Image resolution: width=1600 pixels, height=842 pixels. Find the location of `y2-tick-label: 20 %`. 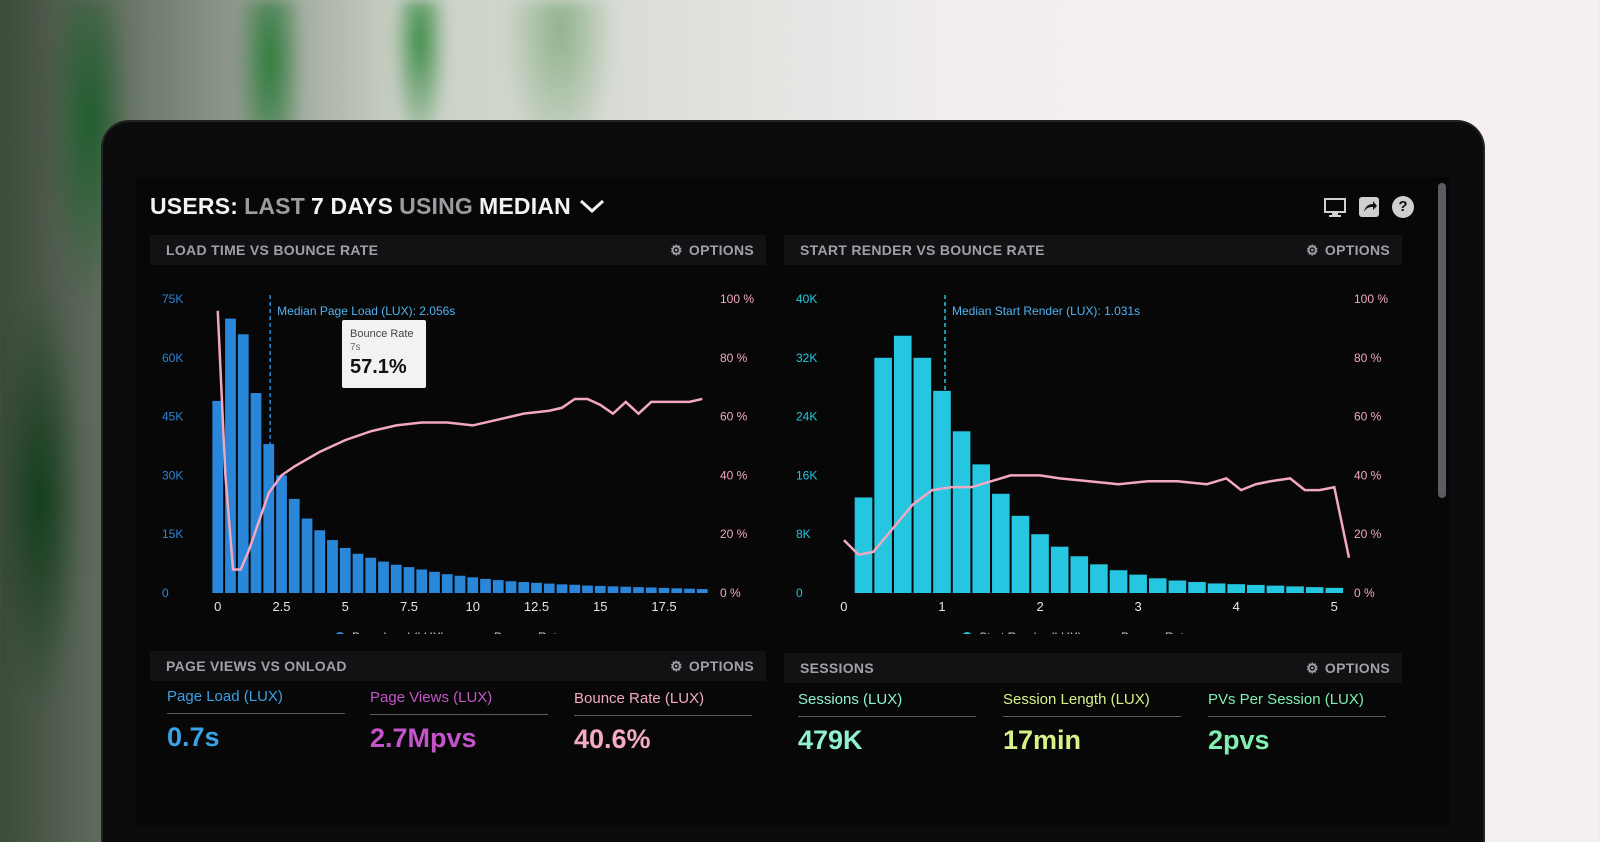

y2-tick-label: 20 % is located at coordinates (1368, 534).